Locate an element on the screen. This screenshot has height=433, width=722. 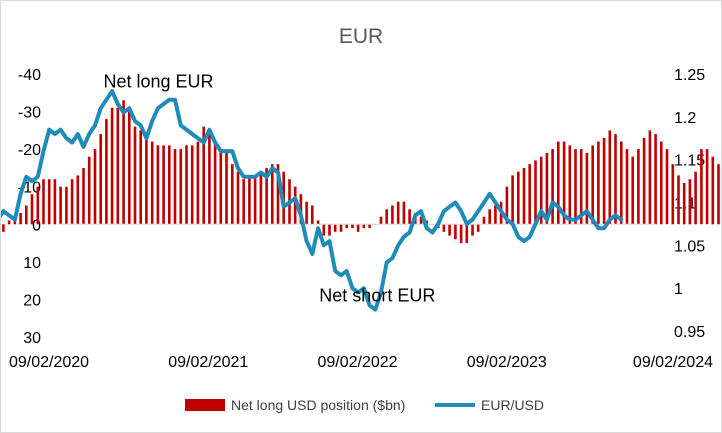
right-axis-tick-label: 1.25 is located at coordinates (689, 75).